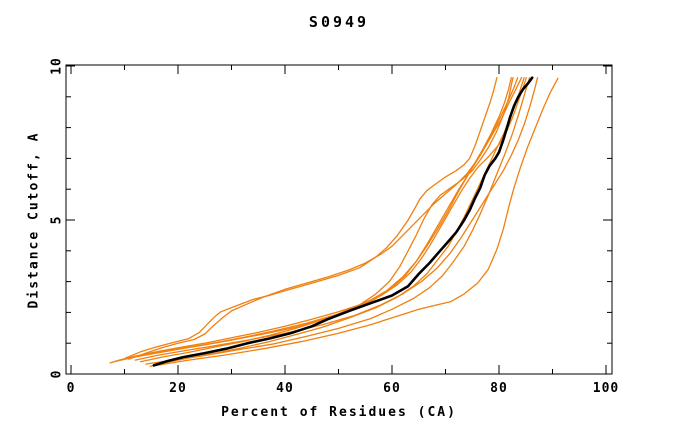 This screenshot has width=680, height=440. What do you see at coordinates (606, 388) in the screenshot?
I see `x-tick-label-100: 100` at bounding box center [606, 388].